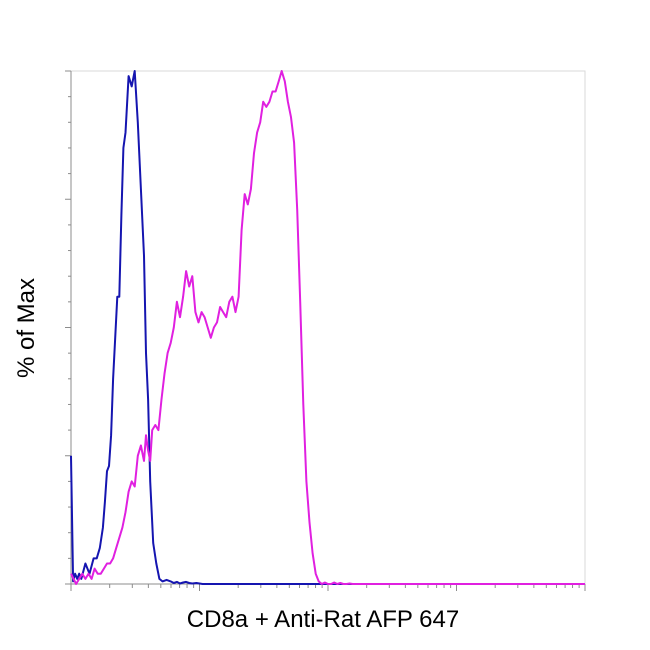 This screenshot has width=650, height=650. Describe the element at coordinates (26, 328) in the screenshot. I see `y-axis-label: % of Max` at that location.